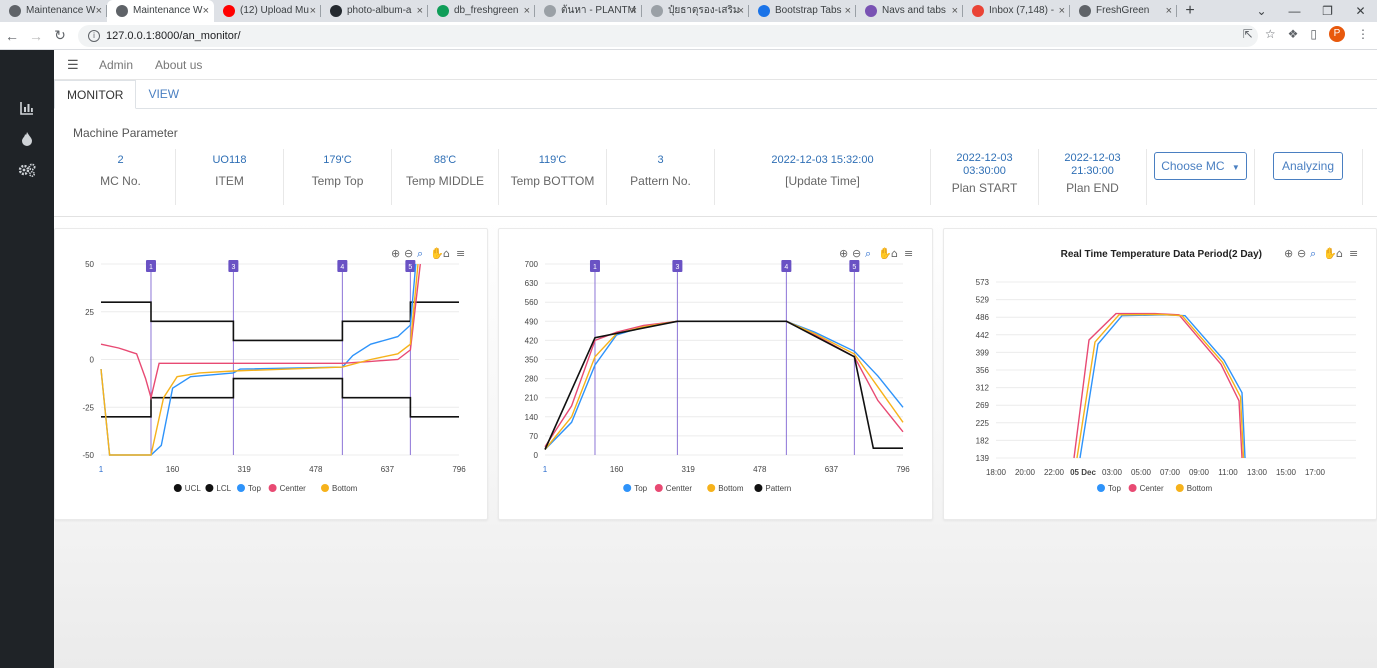 This screenshot has height=668, width=1377. I want to click on choose-mc-label: Choose MC, so click(1193, 166).